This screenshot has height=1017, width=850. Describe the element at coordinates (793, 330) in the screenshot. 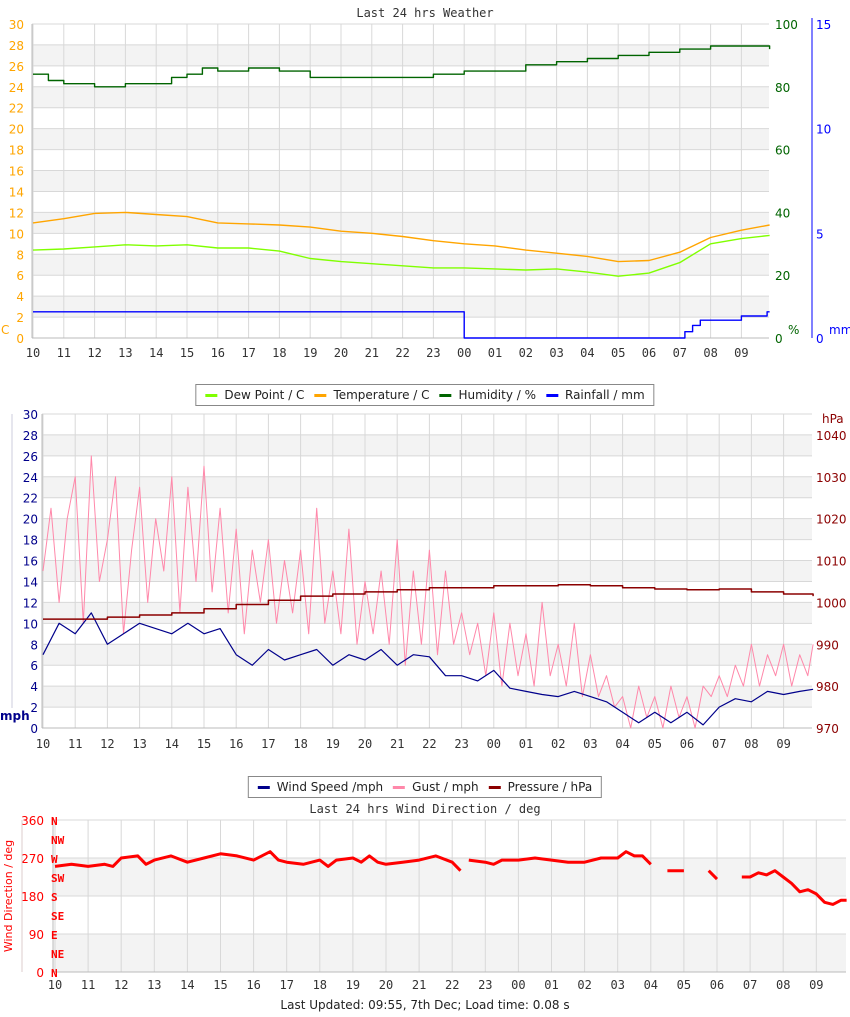

I see `y-right-unit-label: %` at that location.